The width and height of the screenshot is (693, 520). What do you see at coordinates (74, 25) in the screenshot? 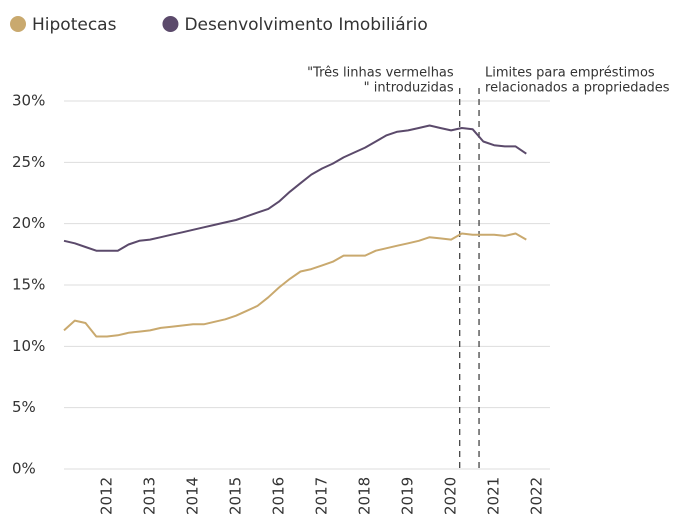
I see `legend-label: Hipotecas` at bounding box center [74, 25].